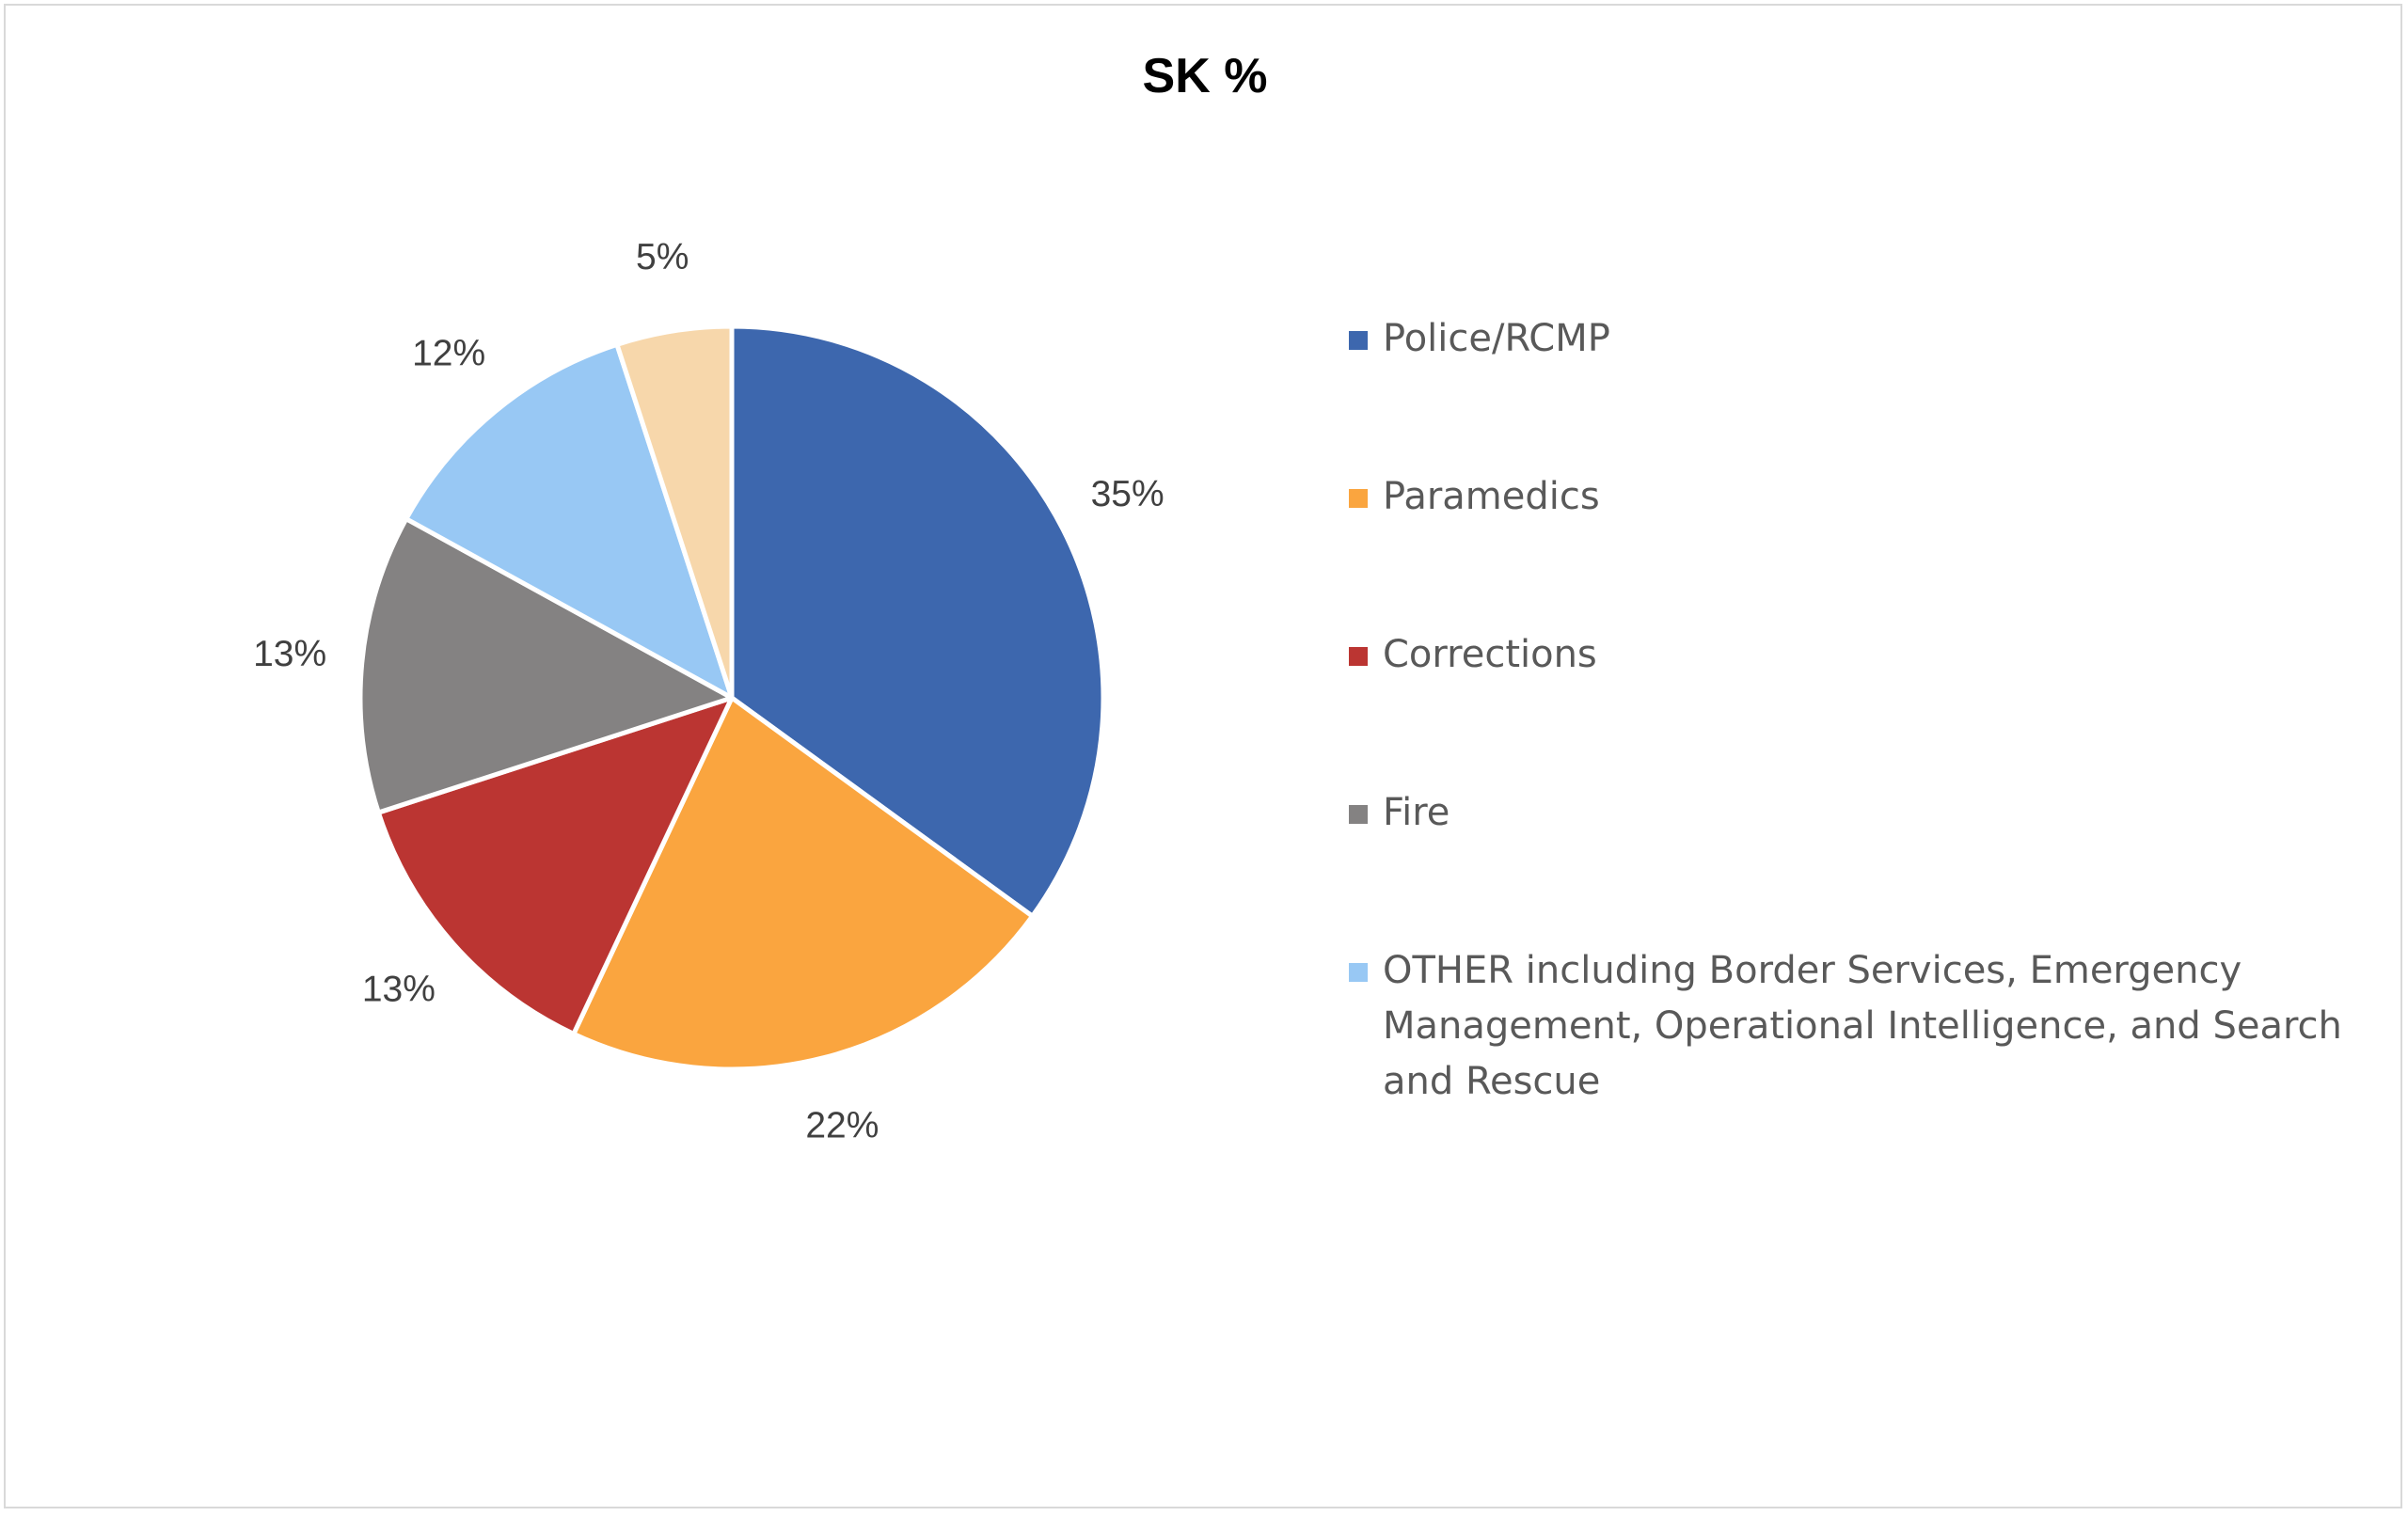 The height and width of the screenshot is (1516, 2408). I want to click on data-label-3: 13%, so click(290, 654).